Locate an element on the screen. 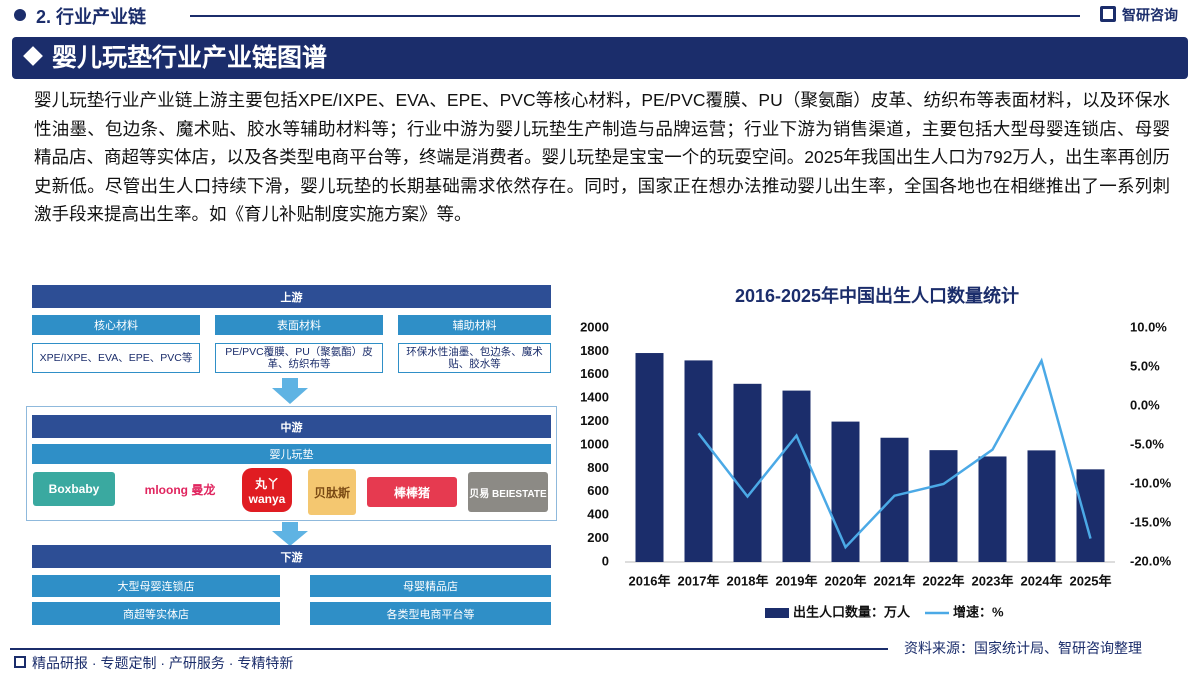 The height and width of the screenshot is (675, 1200). y-tick-label: 2000 is located at coordinates (594, 326).